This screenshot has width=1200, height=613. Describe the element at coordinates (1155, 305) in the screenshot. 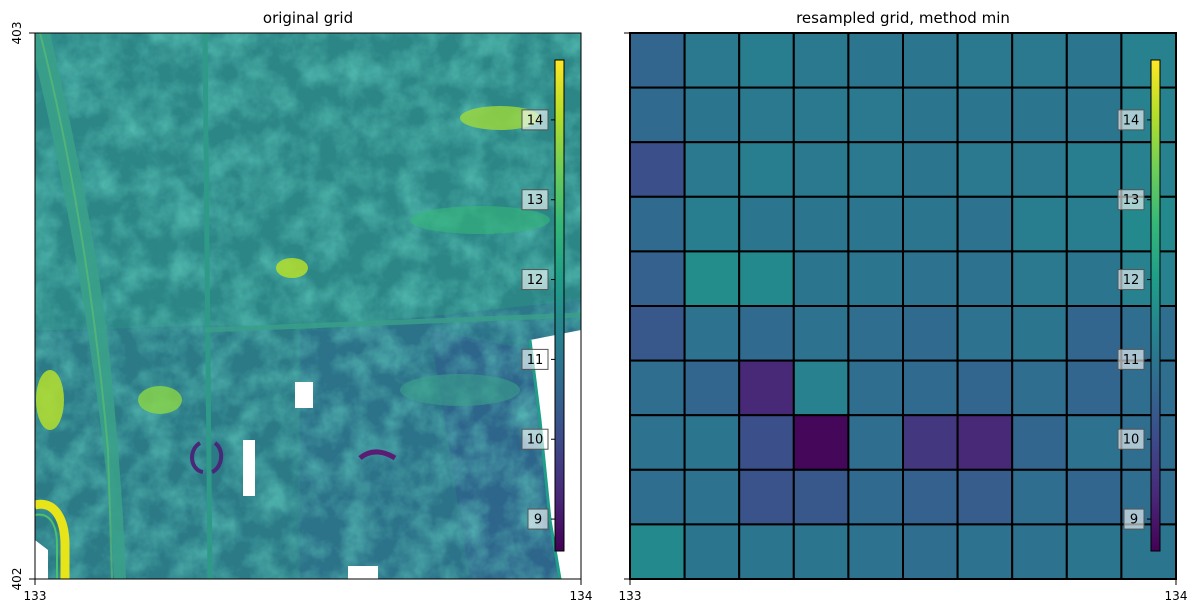

I see `colorbar-bar` at that location.